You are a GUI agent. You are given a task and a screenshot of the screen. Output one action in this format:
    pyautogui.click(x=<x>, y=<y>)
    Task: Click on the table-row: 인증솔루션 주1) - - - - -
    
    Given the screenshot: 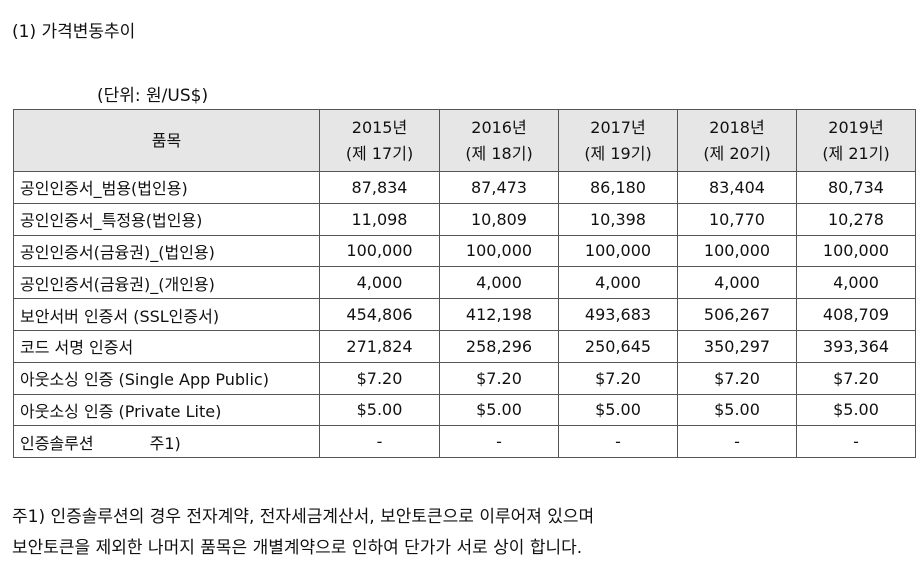 What is the action you would take?
    pyautogui.click(x=464, y=442)
    